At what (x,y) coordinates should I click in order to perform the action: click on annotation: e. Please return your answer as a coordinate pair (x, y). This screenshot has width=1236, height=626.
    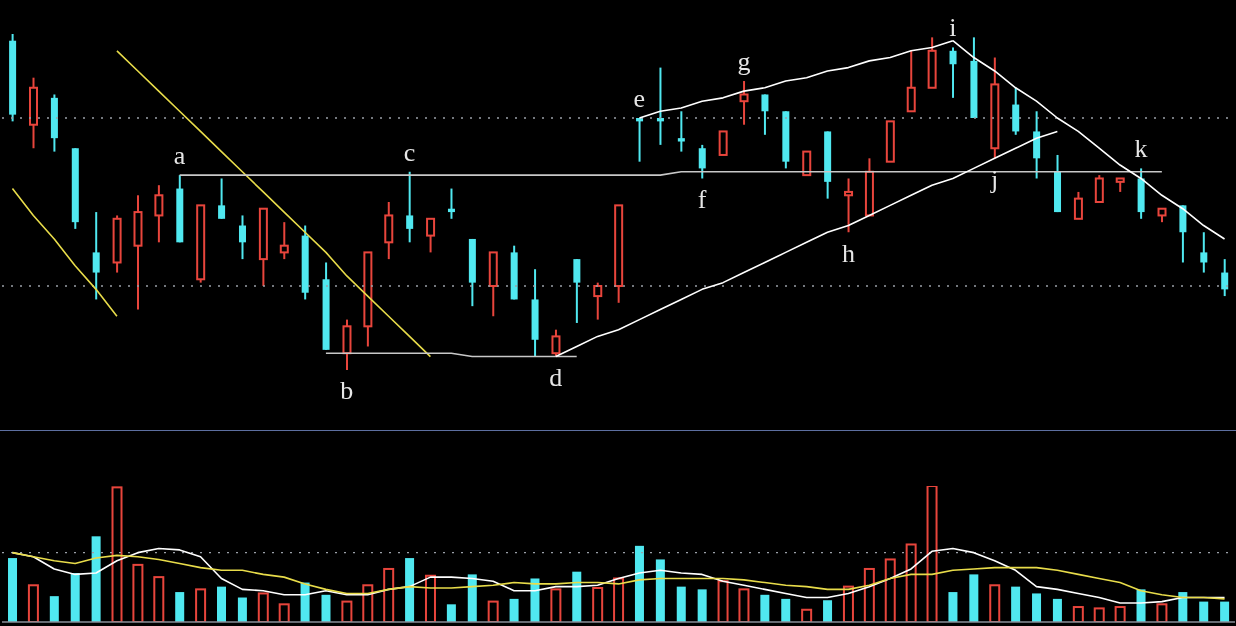
    Looking at the image, I should click on (639, 98).